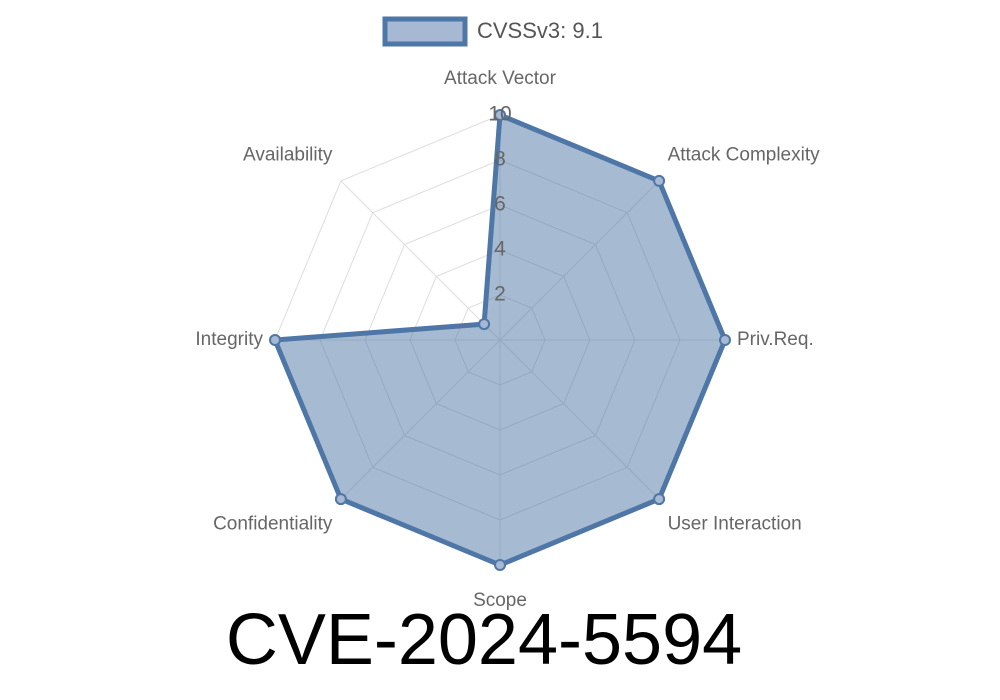 The image size is (1000, 700). I want to click on r-tick-label: 10, so click(499, 114).